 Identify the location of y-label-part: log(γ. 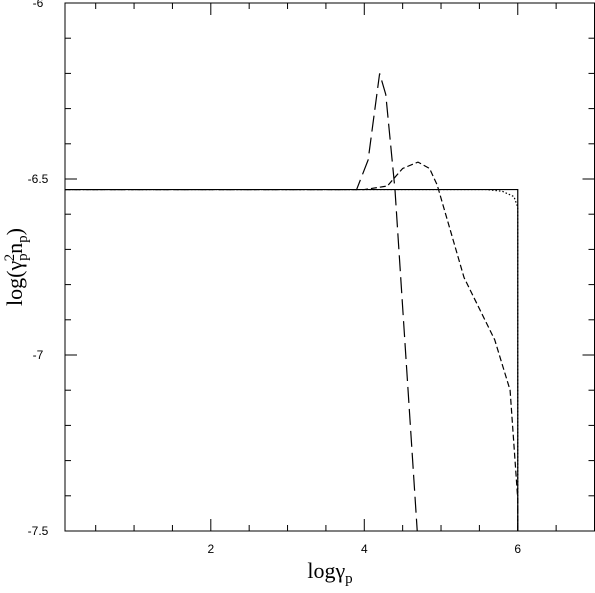
(14, 283).